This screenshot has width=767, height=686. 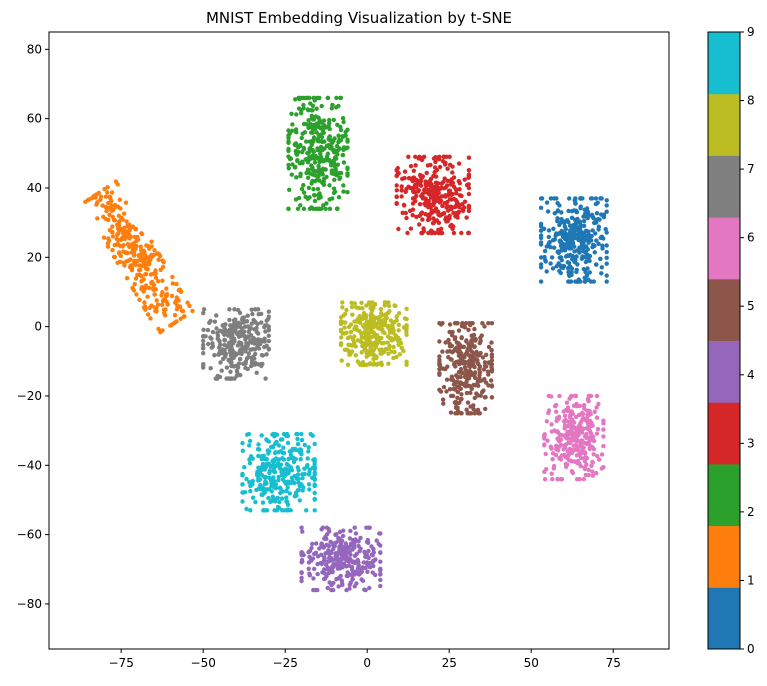 What do you see at coordinates (34, 188) in the screenshot?
I see `y-tick-label: 40` at bounding box center [34, 188].